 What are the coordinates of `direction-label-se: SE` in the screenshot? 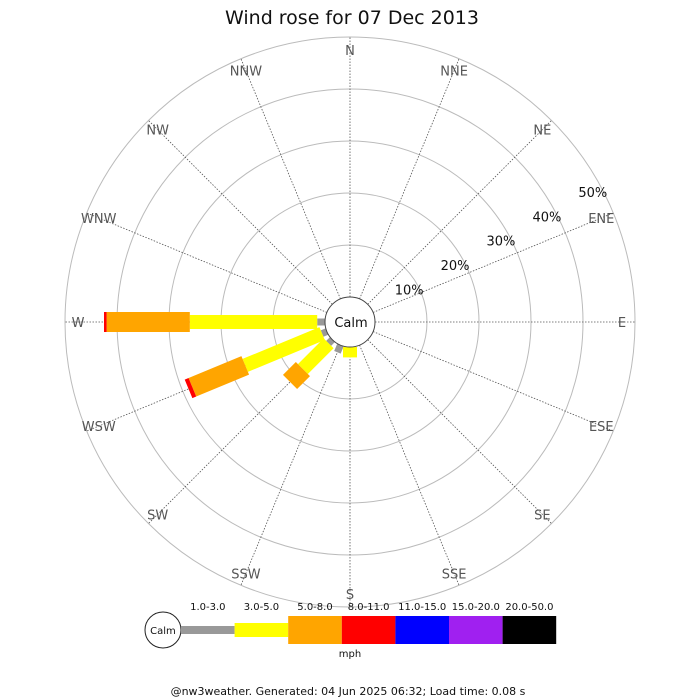 It's located at (542, 515).